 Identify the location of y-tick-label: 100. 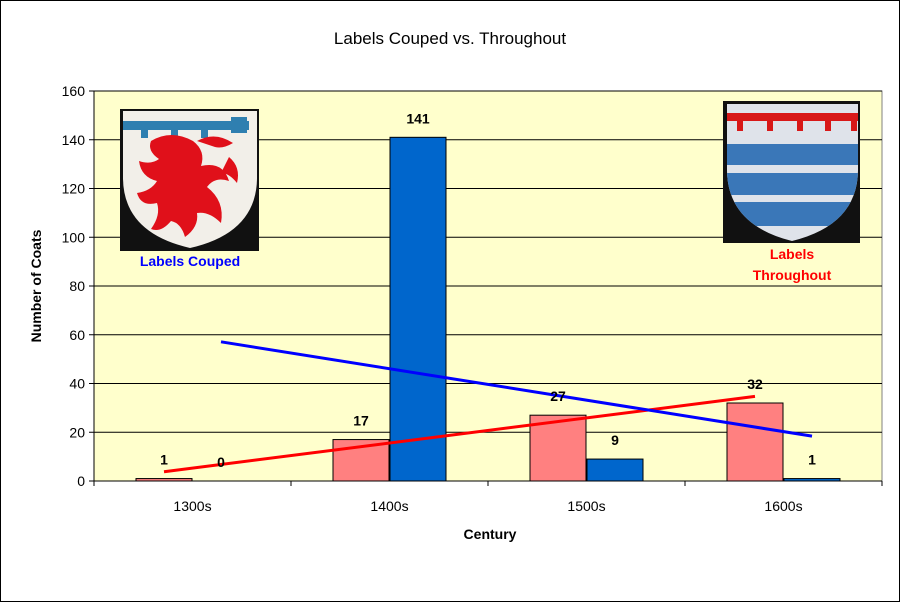
(74, 237).